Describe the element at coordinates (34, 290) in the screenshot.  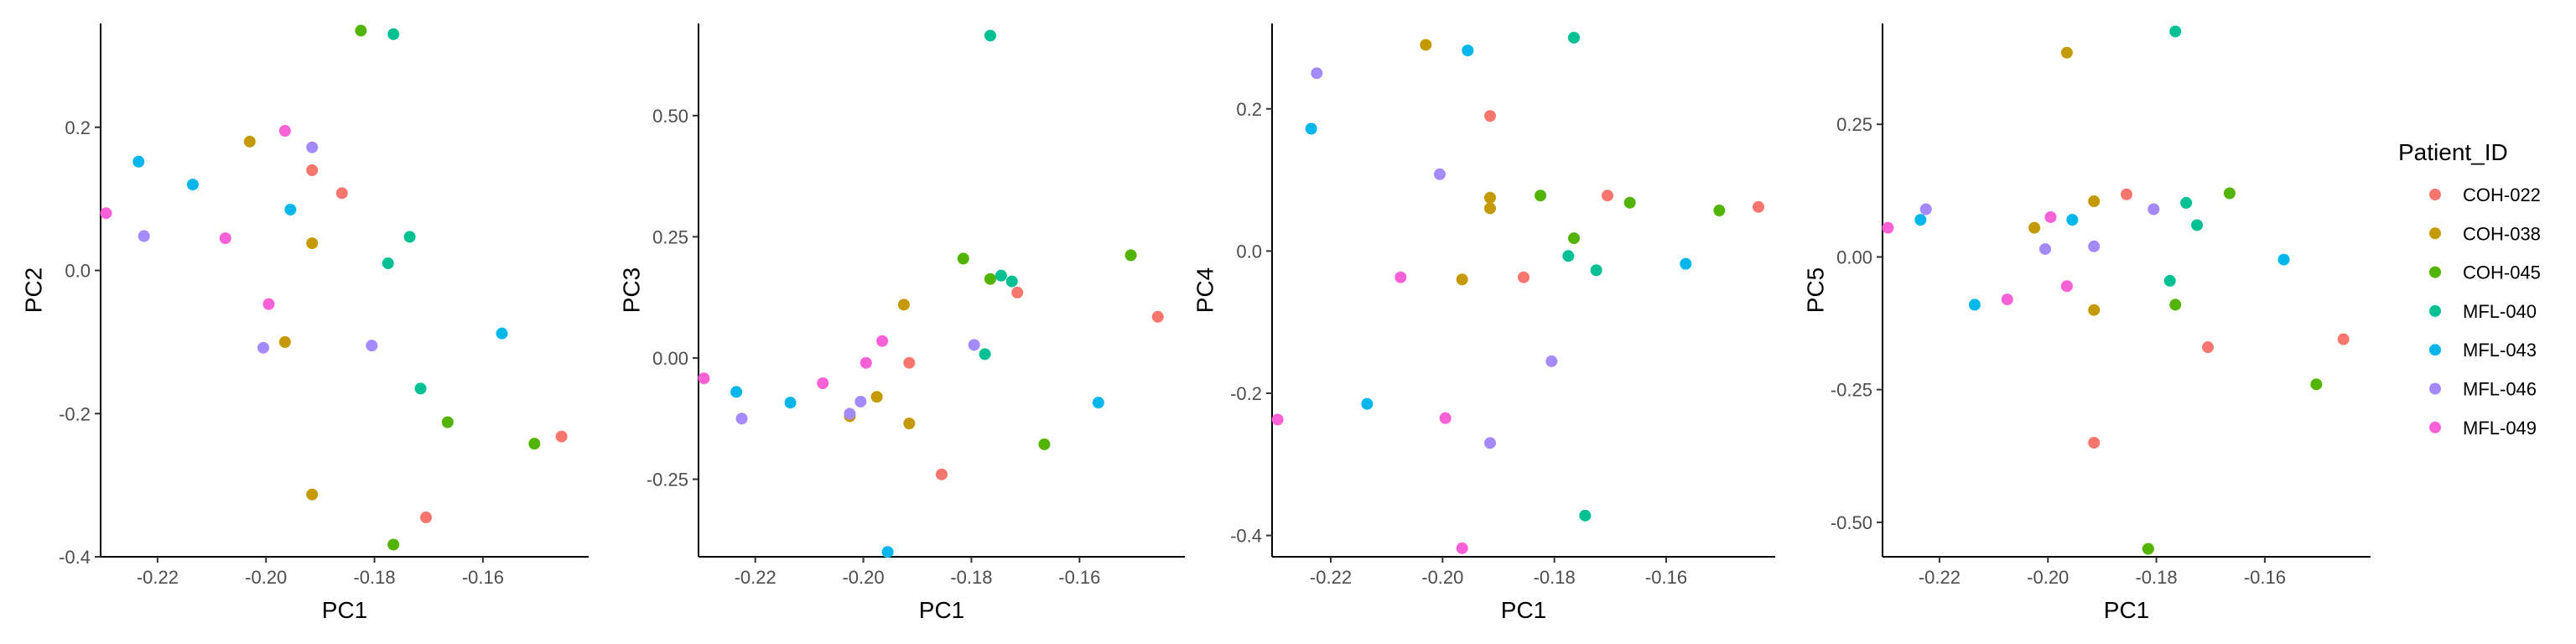
I see `y-axis-title: PC2` at that location.